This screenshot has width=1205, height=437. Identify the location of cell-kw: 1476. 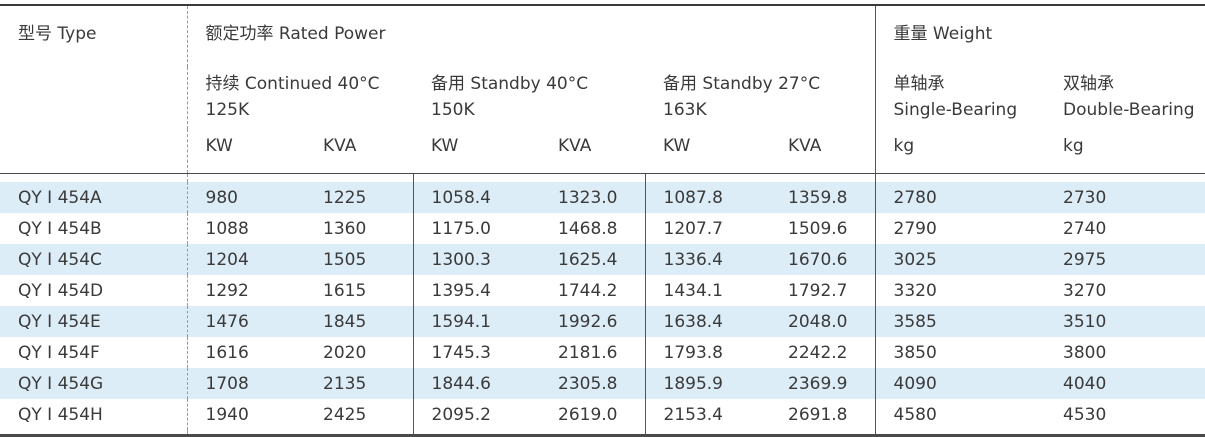
(246, 321).